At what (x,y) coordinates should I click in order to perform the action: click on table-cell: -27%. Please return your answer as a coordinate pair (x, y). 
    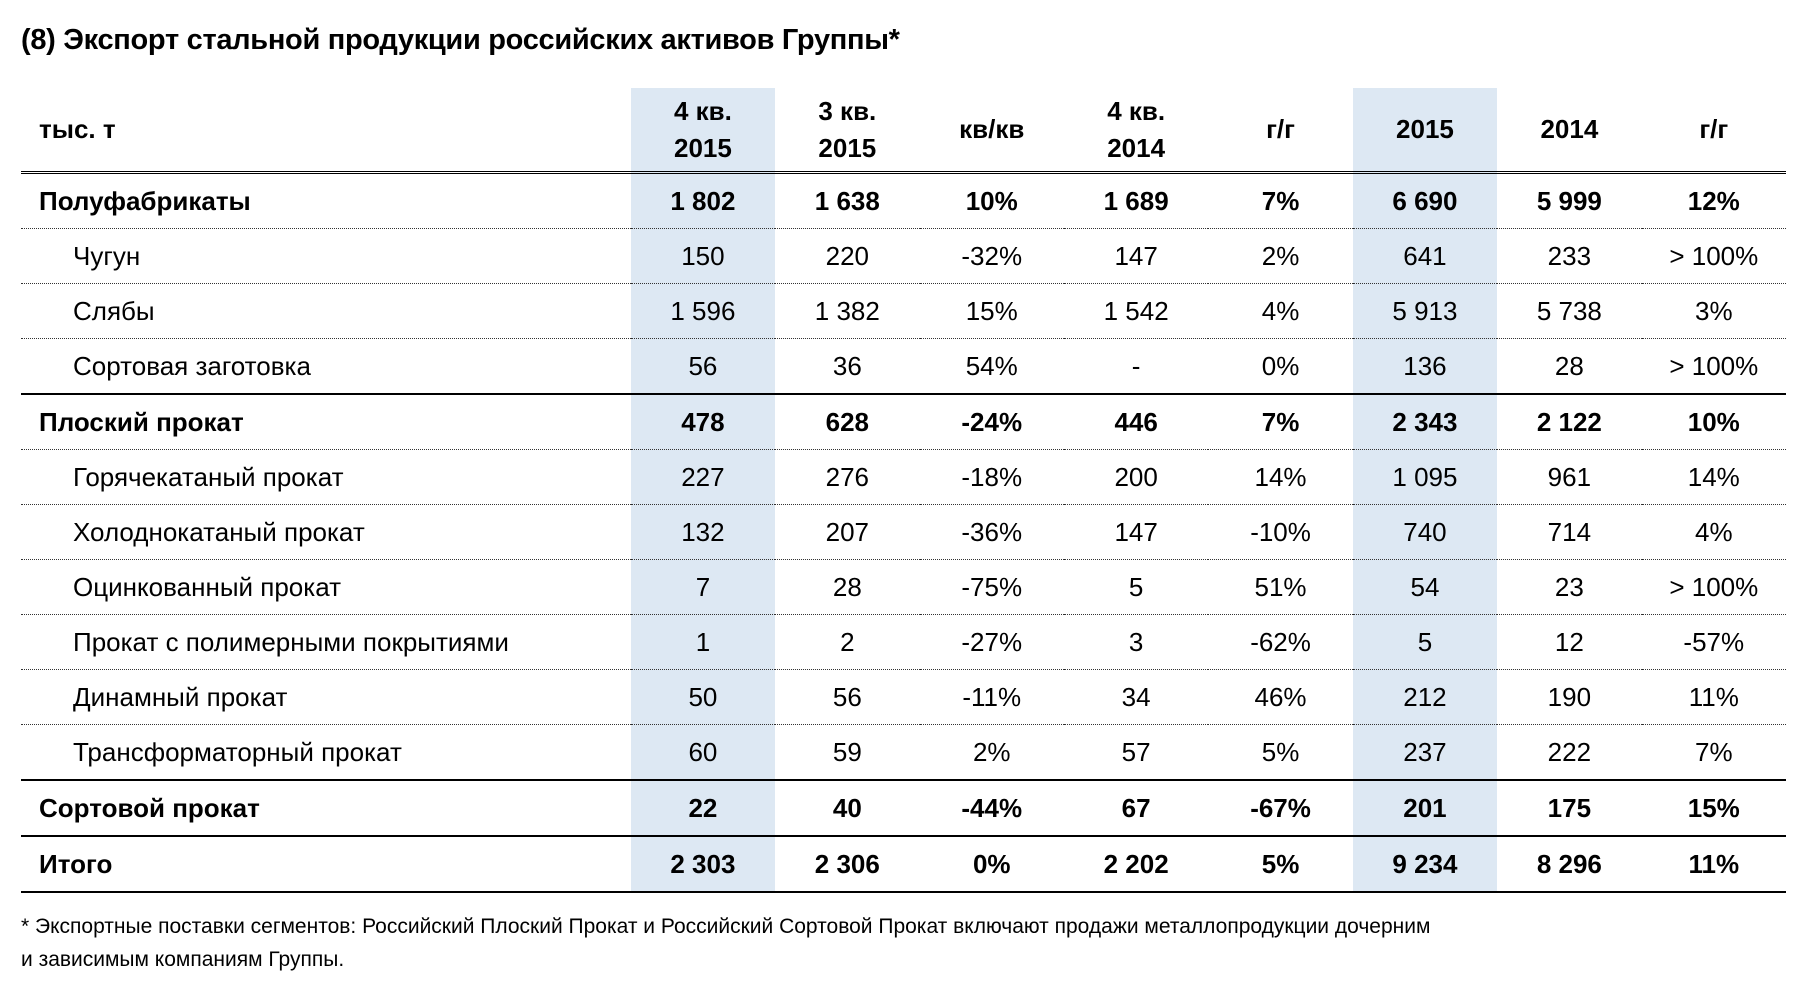
    Looking at the image, I should click on (992, 641).